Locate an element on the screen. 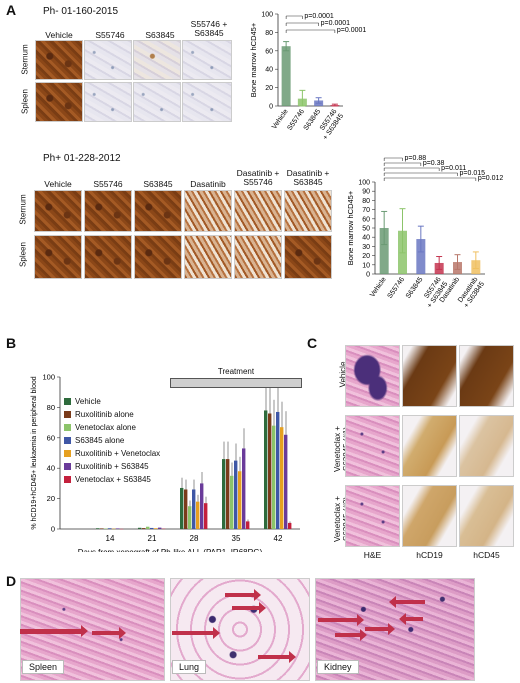  panel-a-bottom-title: Ph+ 01-228-2012 is located at coordinates (82, 158).